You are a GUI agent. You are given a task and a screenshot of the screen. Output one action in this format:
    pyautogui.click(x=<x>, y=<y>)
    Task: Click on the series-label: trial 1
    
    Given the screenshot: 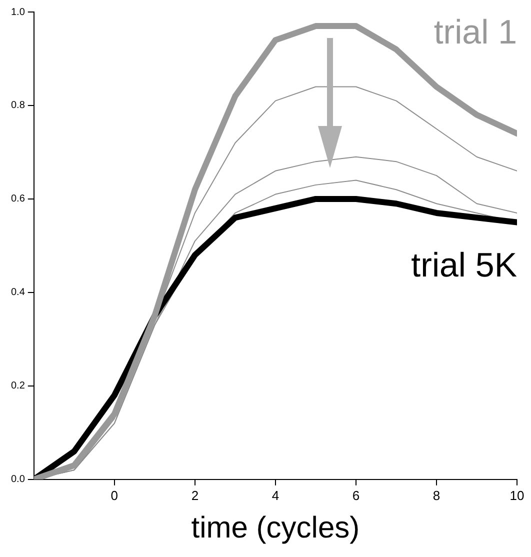 What is the action you would take?
    pyautogui.click(x=475, y=32)
    